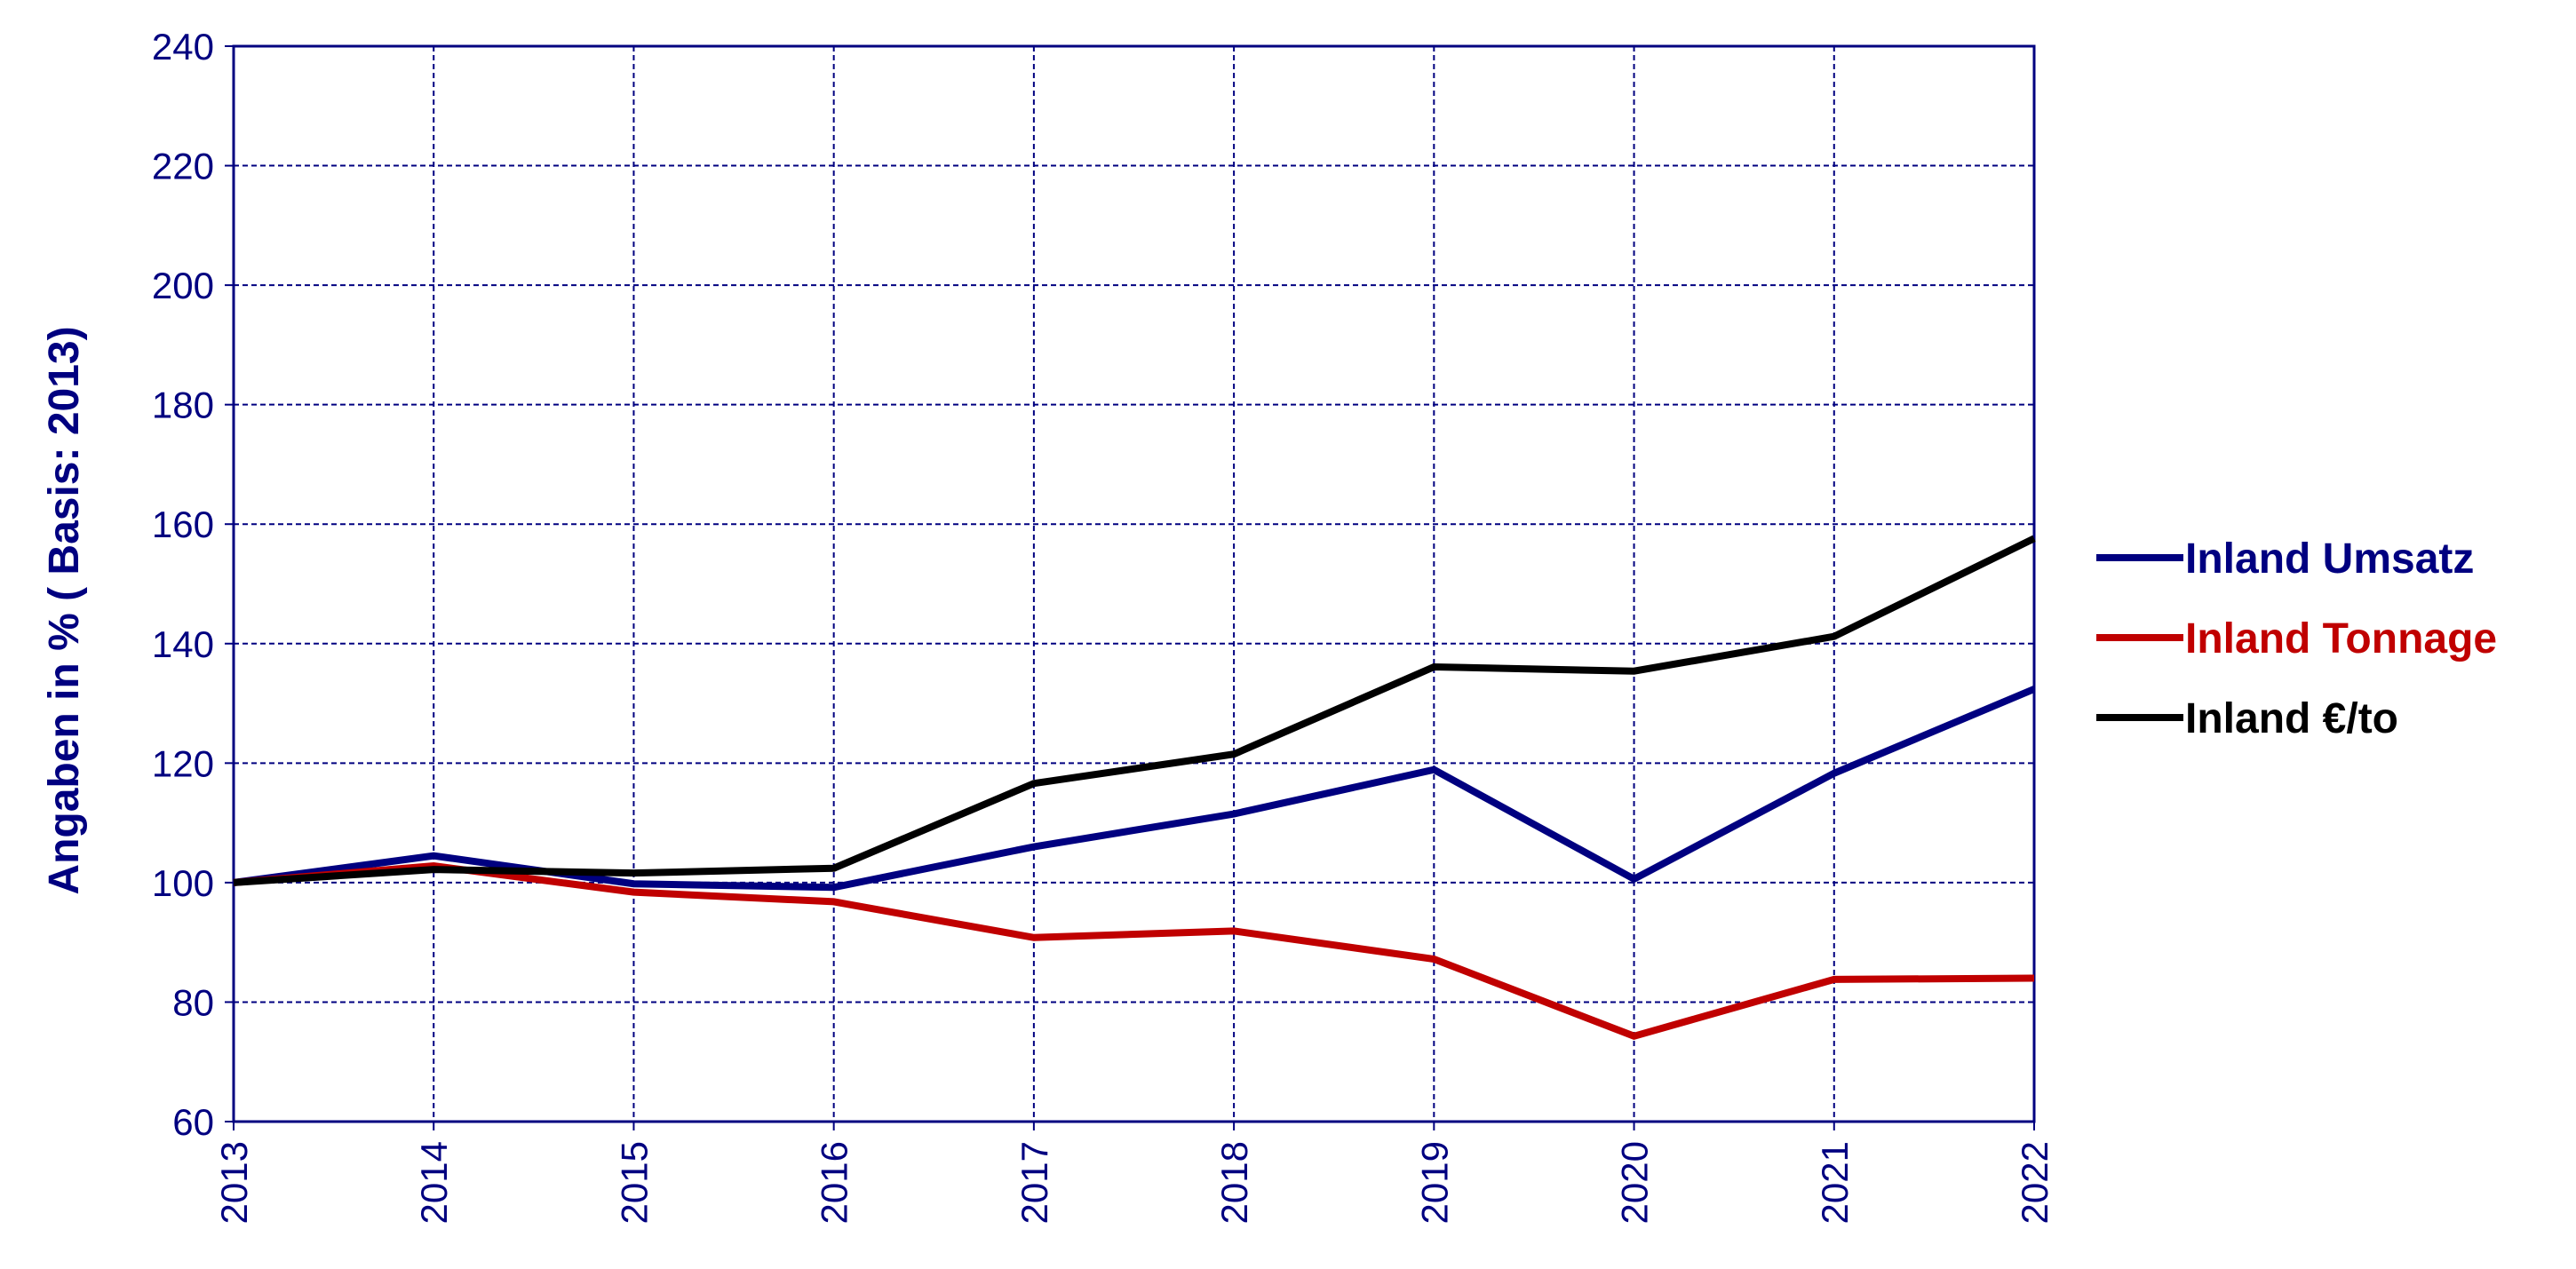 The image size is (2576, 1269). I want to click on y-tick-label: 200, so click(183, 285).